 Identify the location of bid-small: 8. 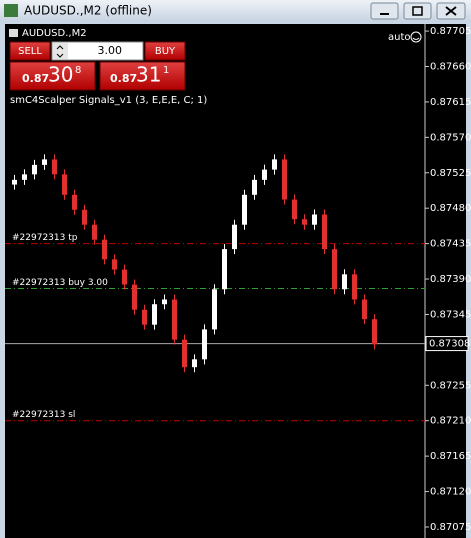
(78, 70).